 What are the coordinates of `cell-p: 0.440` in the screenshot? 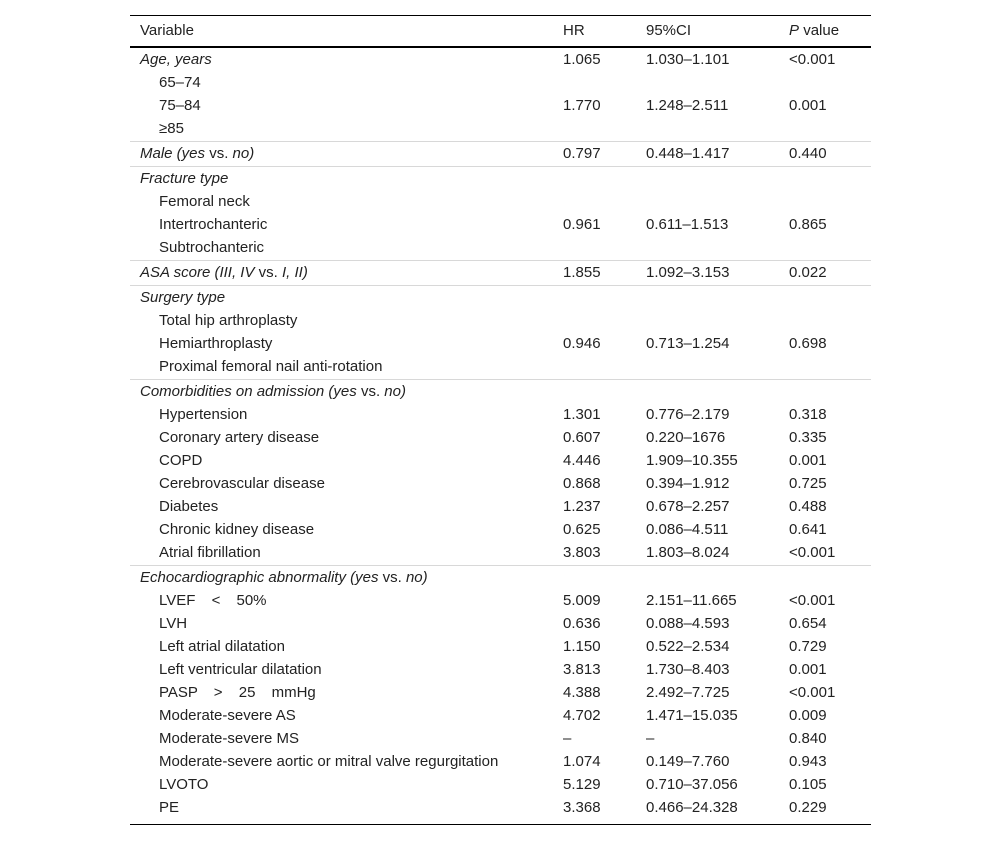 It's located at (808, 153).